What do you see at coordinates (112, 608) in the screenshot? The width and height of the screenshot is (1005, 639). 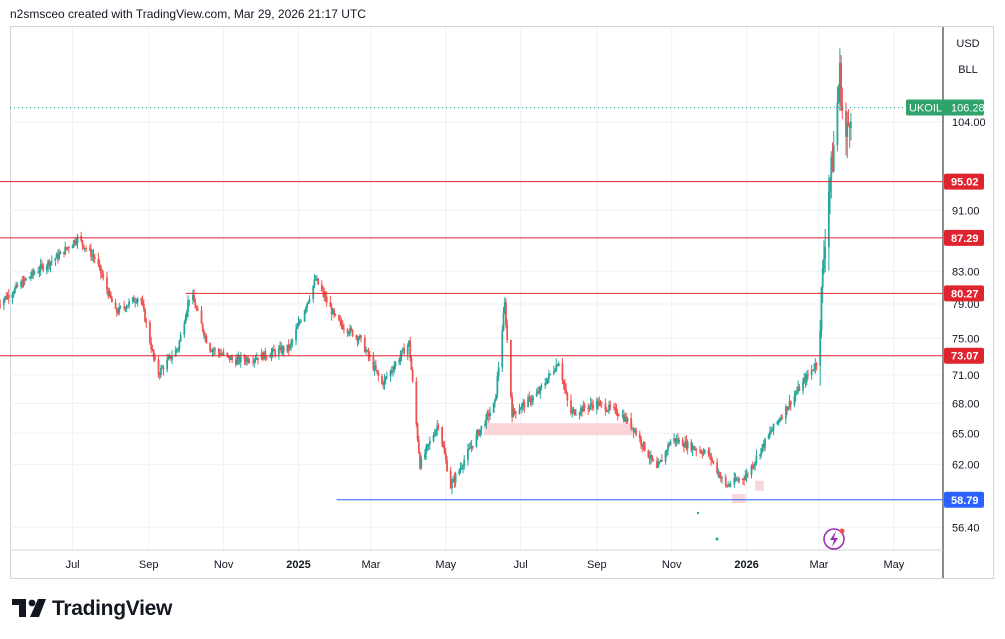 I see `brand-name: TradingView` at bounding box center [112, 608].